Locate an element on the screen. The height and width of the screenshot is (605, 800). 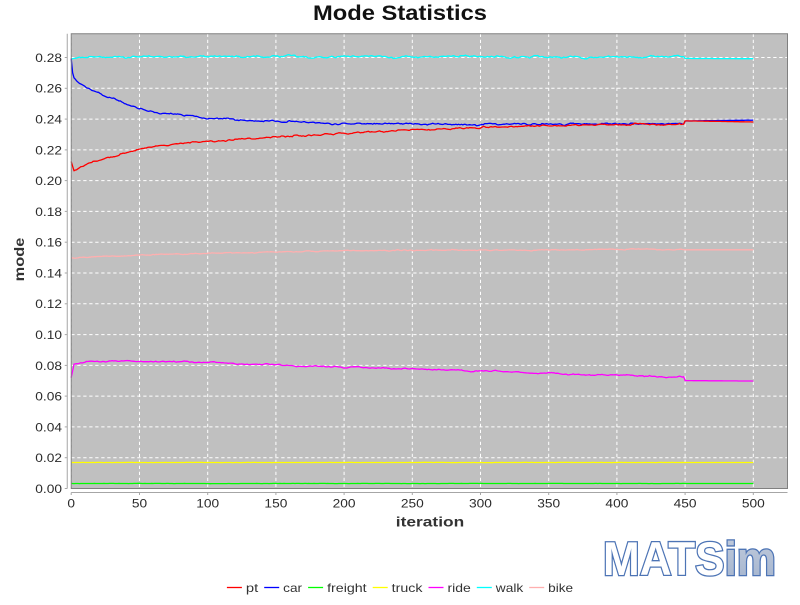
svg-text: 350 is located at coordinates (548, 503).